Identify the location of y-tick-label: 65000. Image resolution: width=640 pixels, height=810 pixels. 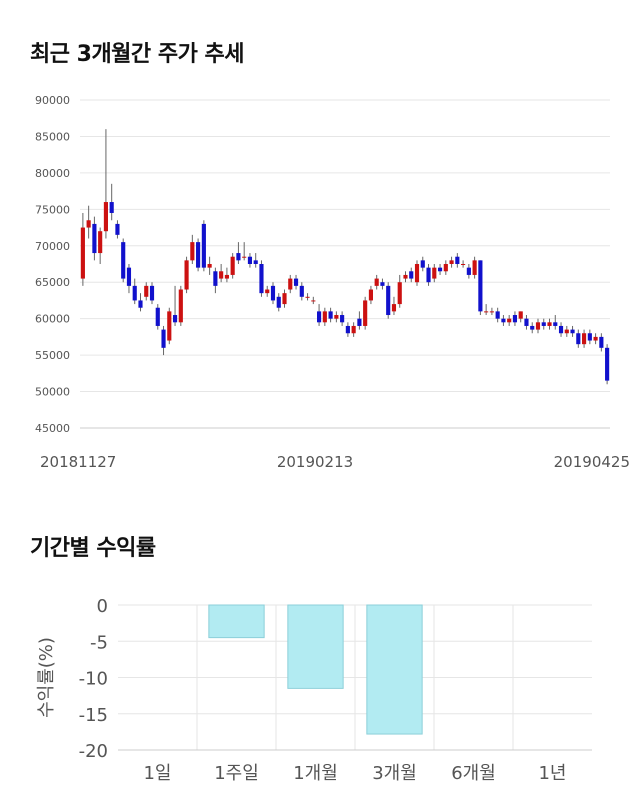
(52, 282).